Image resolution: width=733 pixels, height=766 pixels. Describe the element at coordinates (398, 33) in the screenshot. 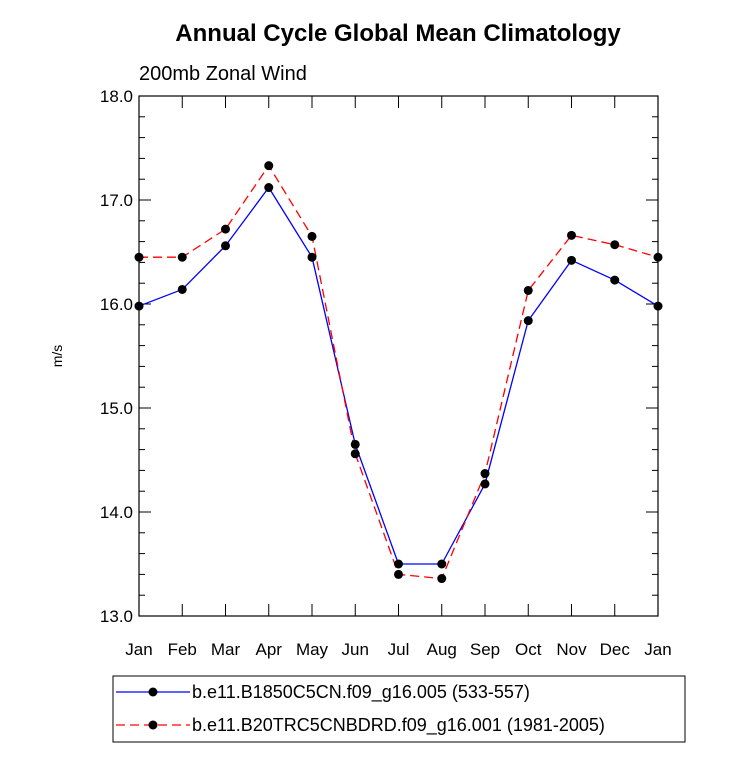

I see `chart-title: Annual Cycle Global Mean Climatology` at that location.